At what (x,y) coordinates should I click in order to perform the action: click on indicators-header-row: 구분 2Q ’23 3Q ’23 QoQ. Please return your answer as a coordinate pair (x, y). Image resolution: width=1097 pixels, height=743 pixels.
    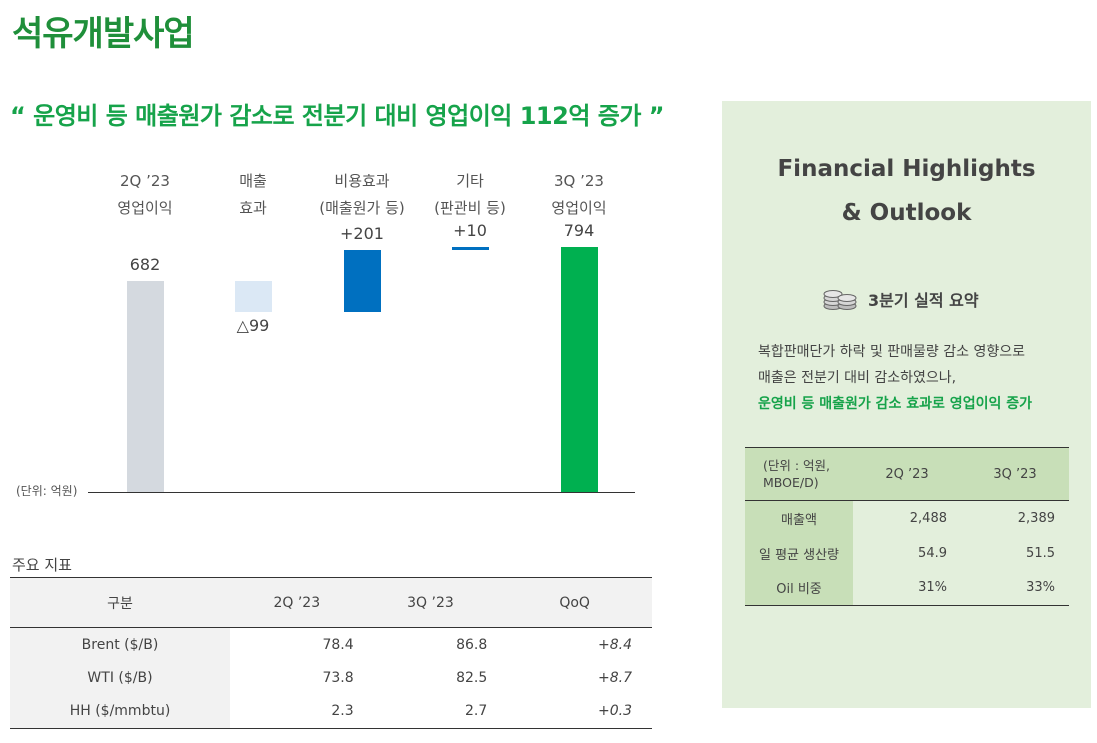
    Looking at the image, I should click on (331, 602).